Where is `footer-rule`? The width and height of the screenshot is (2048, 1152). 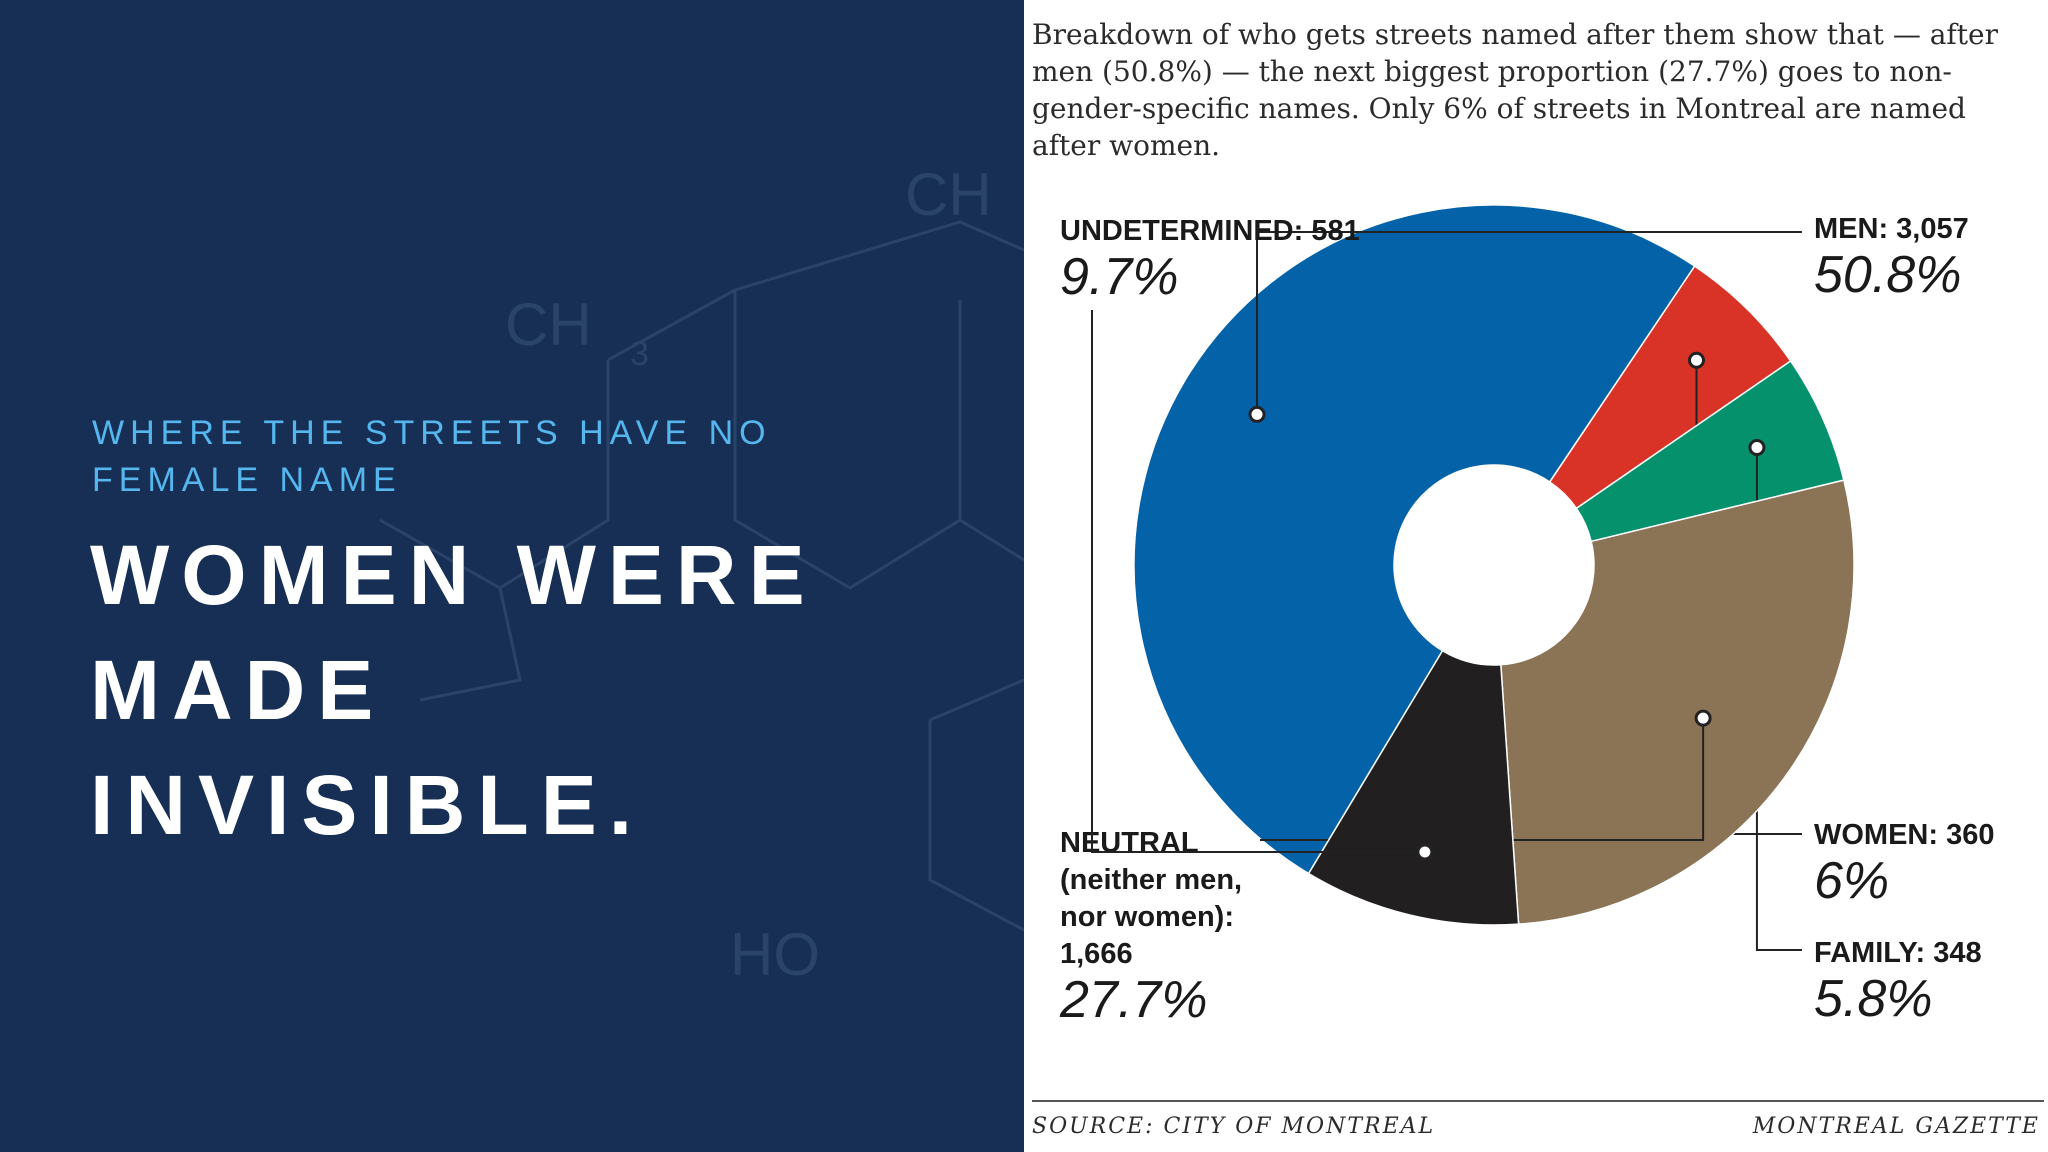
footer-rule is located at coordinates (1538, 1101).